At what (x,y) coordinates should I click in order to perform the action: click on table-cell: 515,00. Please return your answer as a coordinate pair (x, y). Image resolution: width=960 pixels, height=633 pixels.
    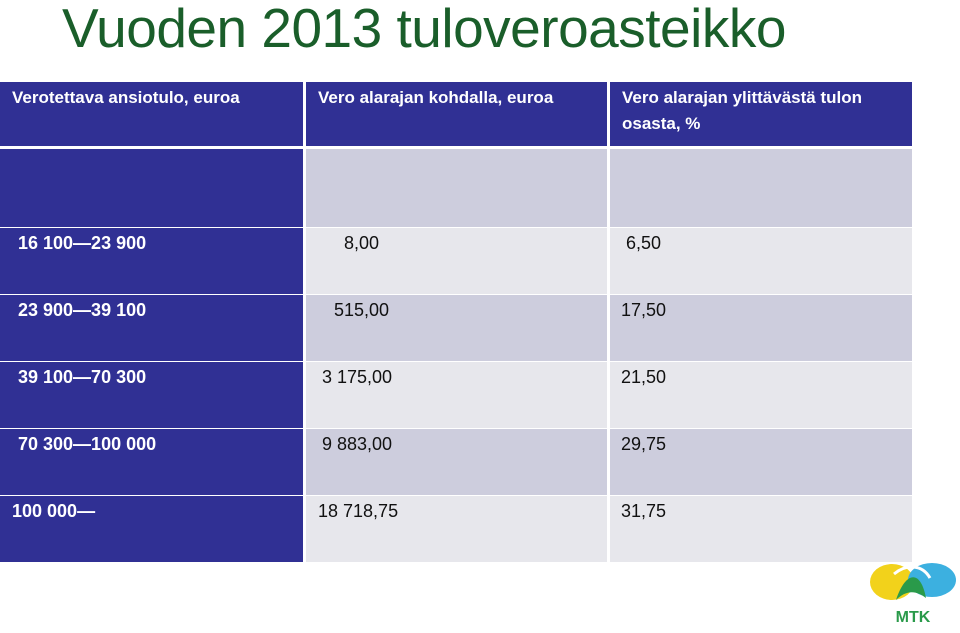
    Looking at the image, I should click on (456, 328).